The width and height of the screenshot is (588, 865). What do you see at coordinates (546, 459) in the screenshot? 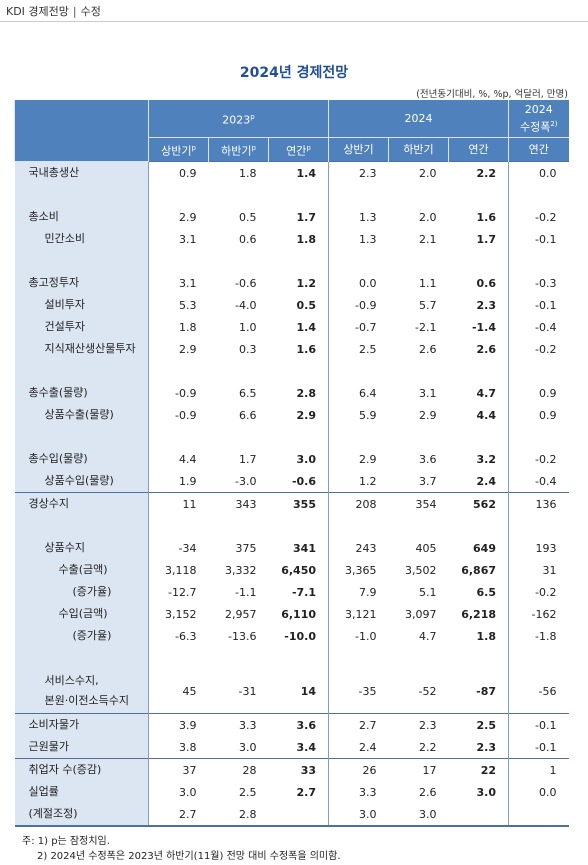
I see `cell: -0.2` at bounding box center [546, 459].